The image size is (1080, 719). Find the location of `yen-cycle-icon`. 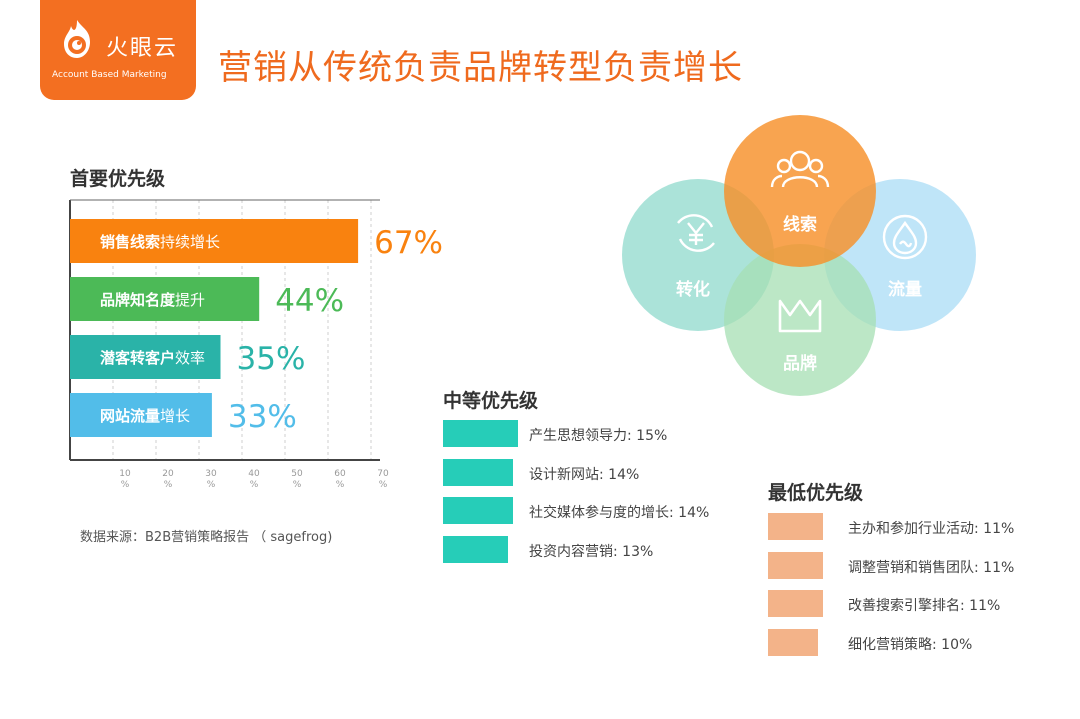

yen-cycle-icon is located at coordinates (696, 233).